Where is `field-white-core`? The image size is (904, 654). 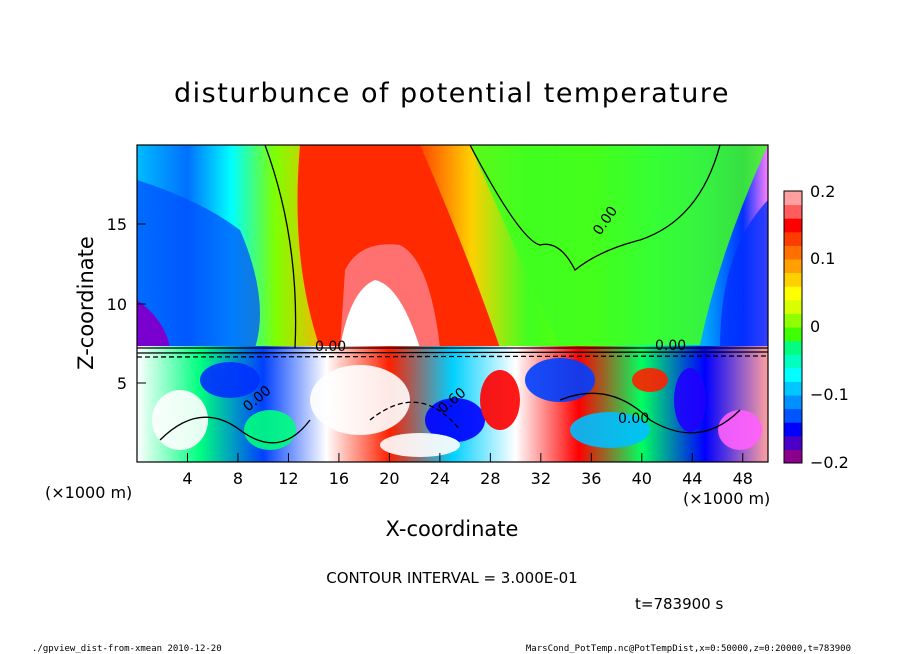
field-white-core is located at coordinates (380, 314).